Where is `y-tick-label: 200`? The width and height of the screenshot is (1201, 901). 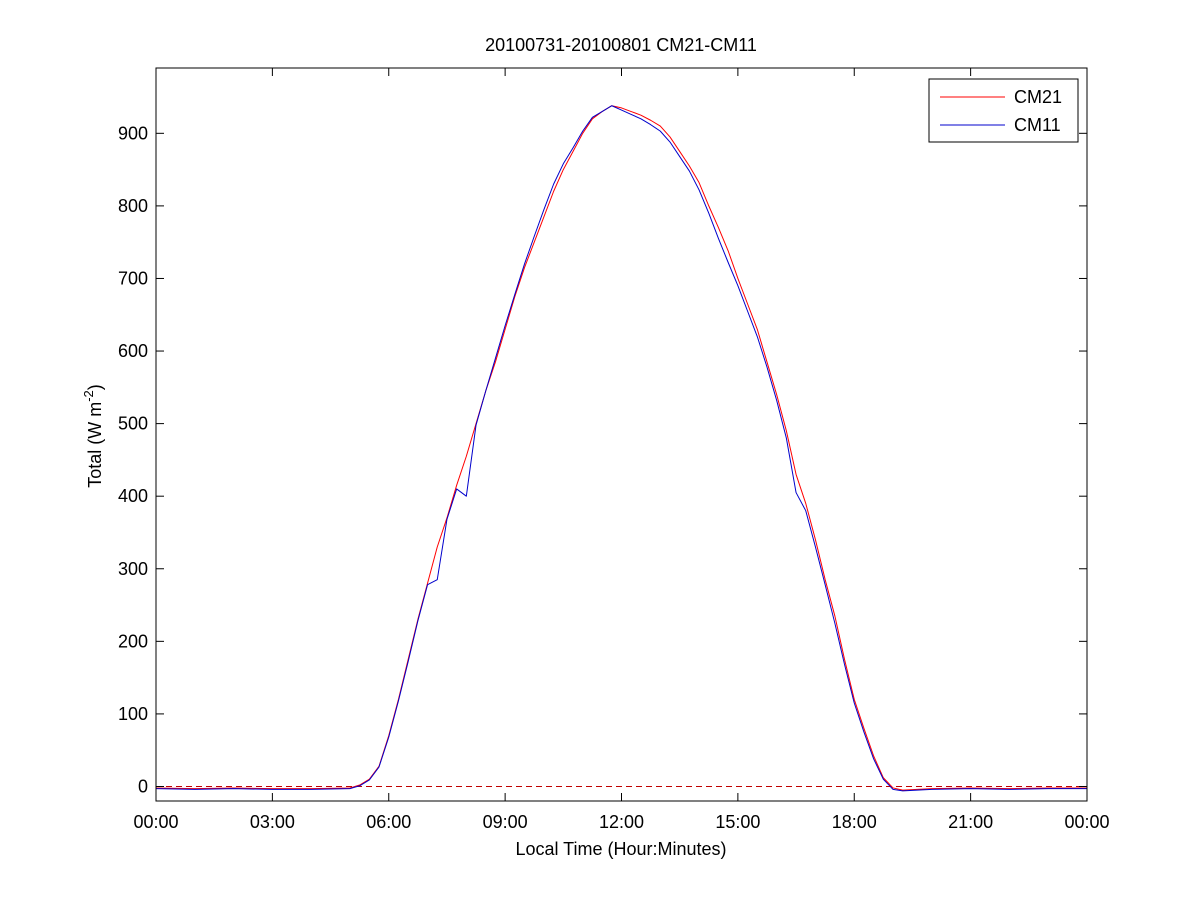
y-tick-label: 200 is located at coordinates (133, 641).